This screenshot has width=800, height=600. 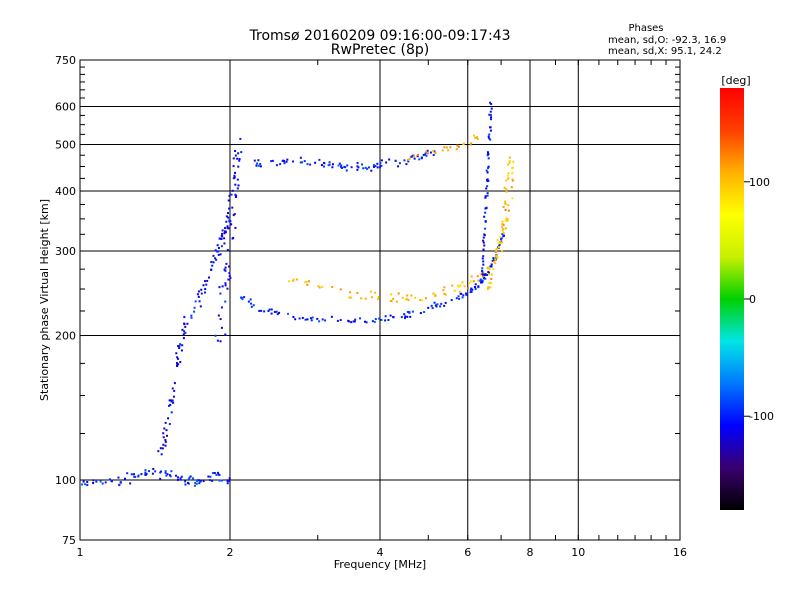 What do you see at coordinates (80, 552) in the screenshot?
I see `x-tick-label: 1` at bounding box center [80, 552].